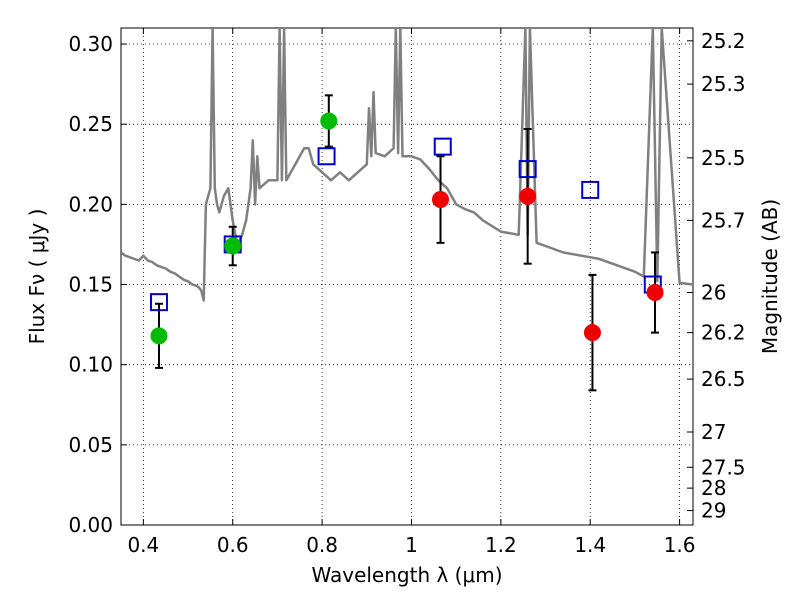  Describe the element at coordinates (143, 545) in the screenshot. I see `x-tick-label: 0.4` at that location.